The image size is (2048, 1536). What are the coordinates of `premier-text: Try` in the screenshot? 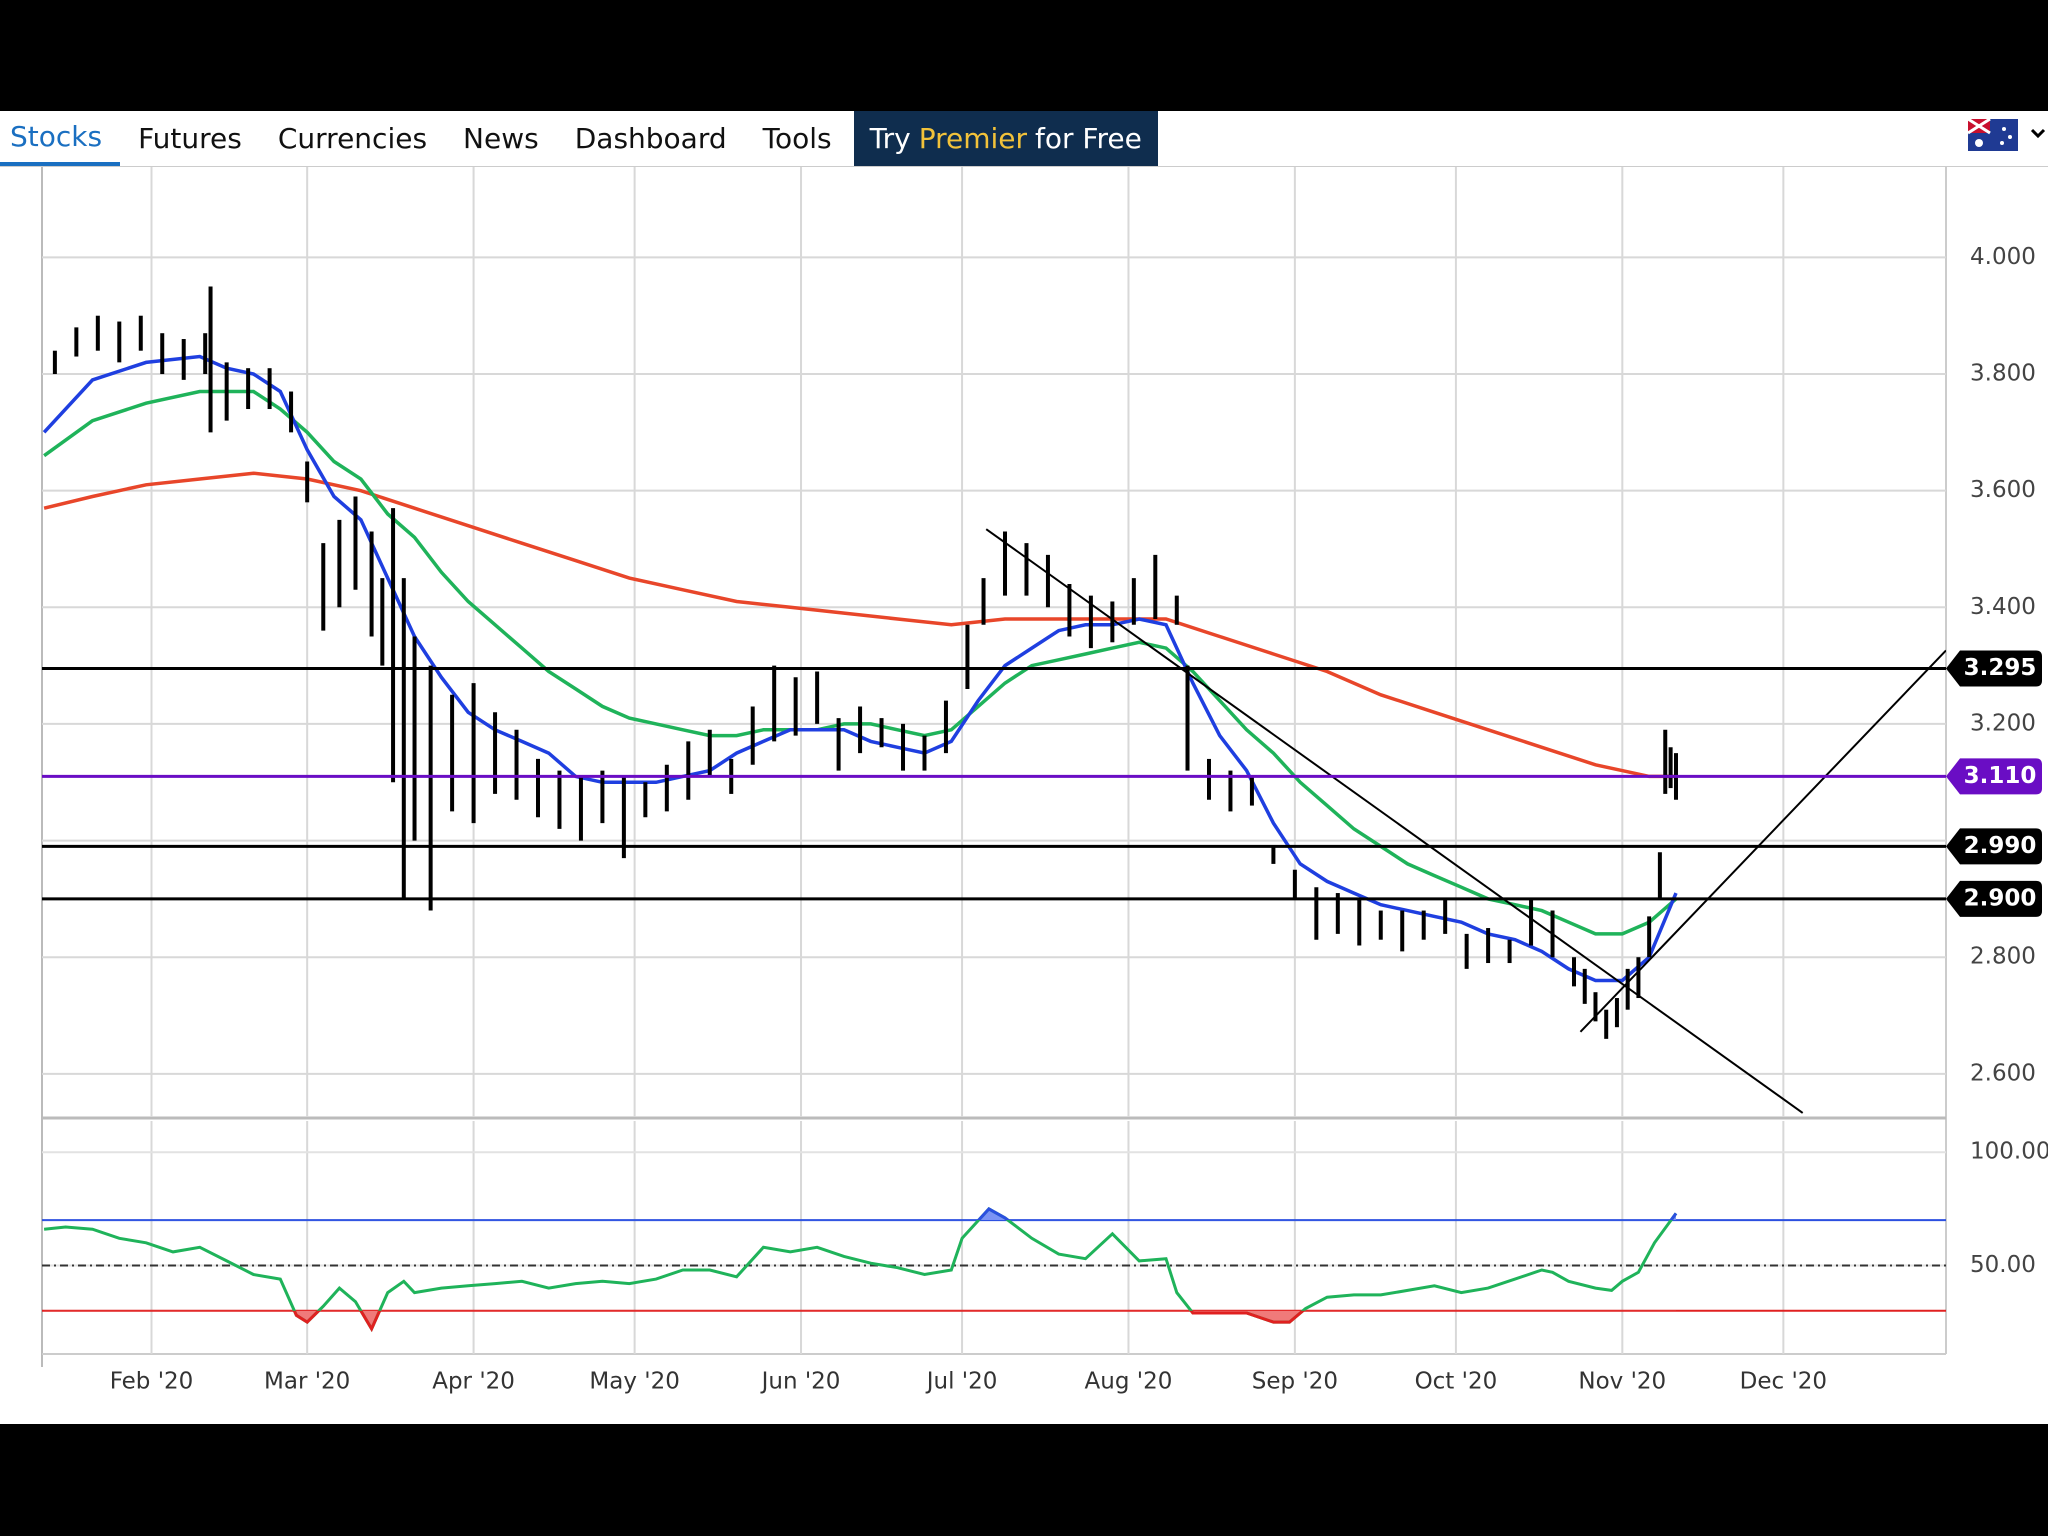 It's located at (890, 138).